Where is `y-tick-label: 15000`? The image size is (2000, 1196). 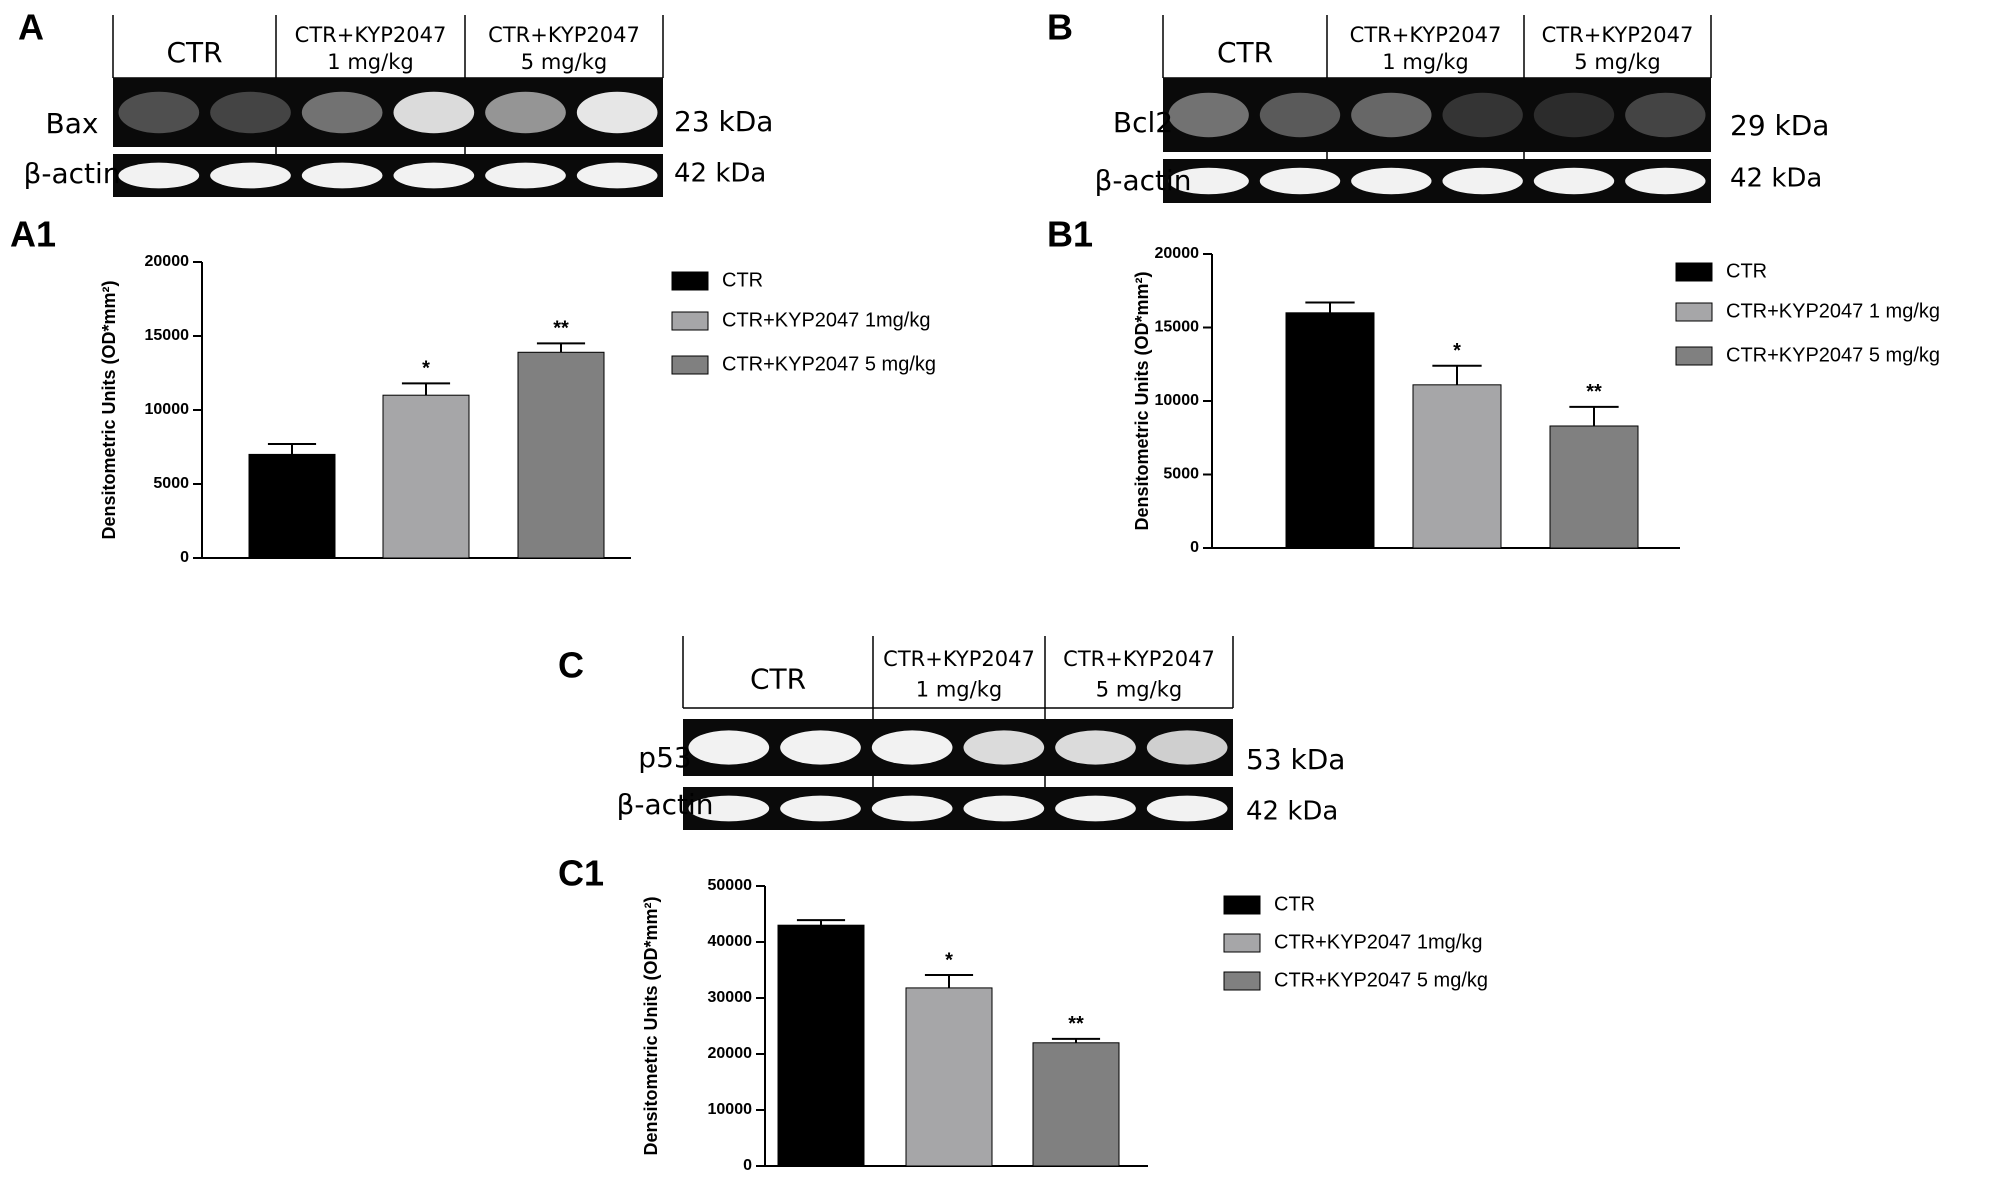 y-tick-label: 15000 is located at coordinates (167, 335).